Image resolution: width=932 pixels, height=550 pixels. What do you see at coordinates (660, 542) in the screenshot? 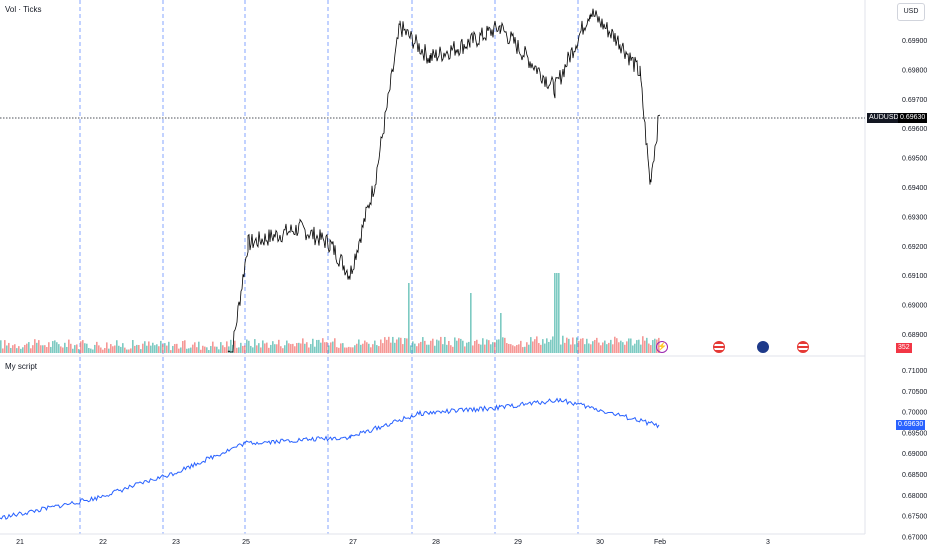
I see `time-tick-label: Feb` at bounding box center [660, 542].